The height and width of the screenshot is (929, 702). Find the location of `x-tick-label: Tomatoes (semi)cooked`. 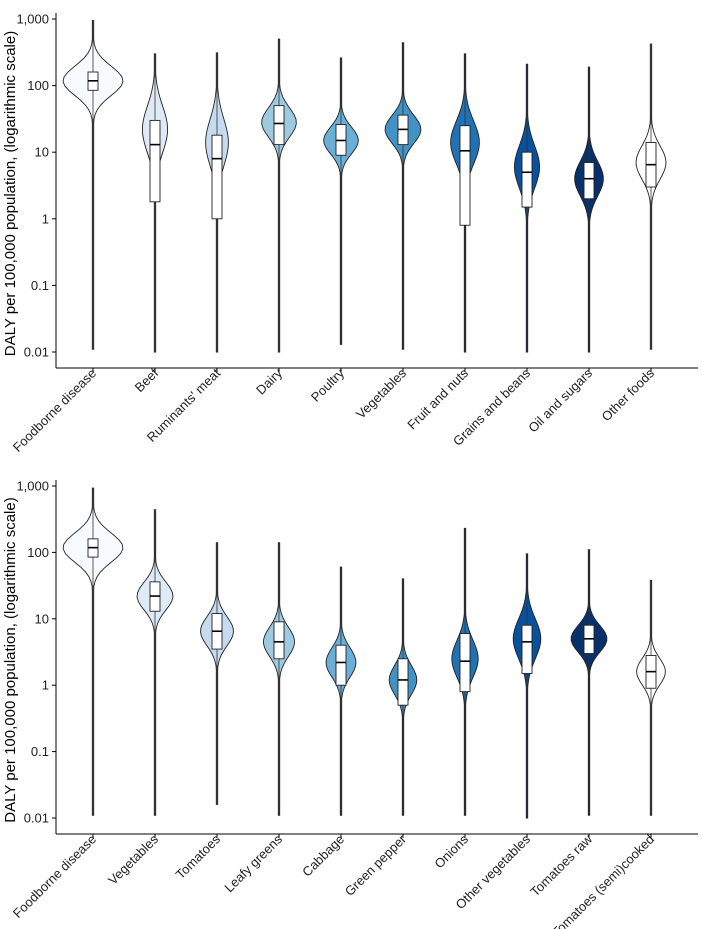

x-tick-label: Tomatoes (semi)cooked is located at coordinates (603, 880).